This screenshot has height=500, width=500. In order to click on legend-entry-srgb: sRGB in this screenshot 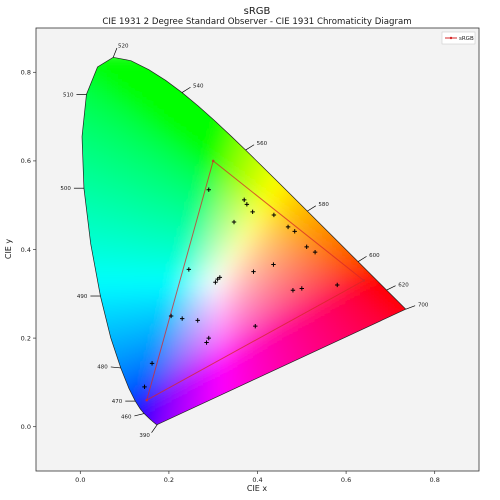, I will do `click(466, 39)`.